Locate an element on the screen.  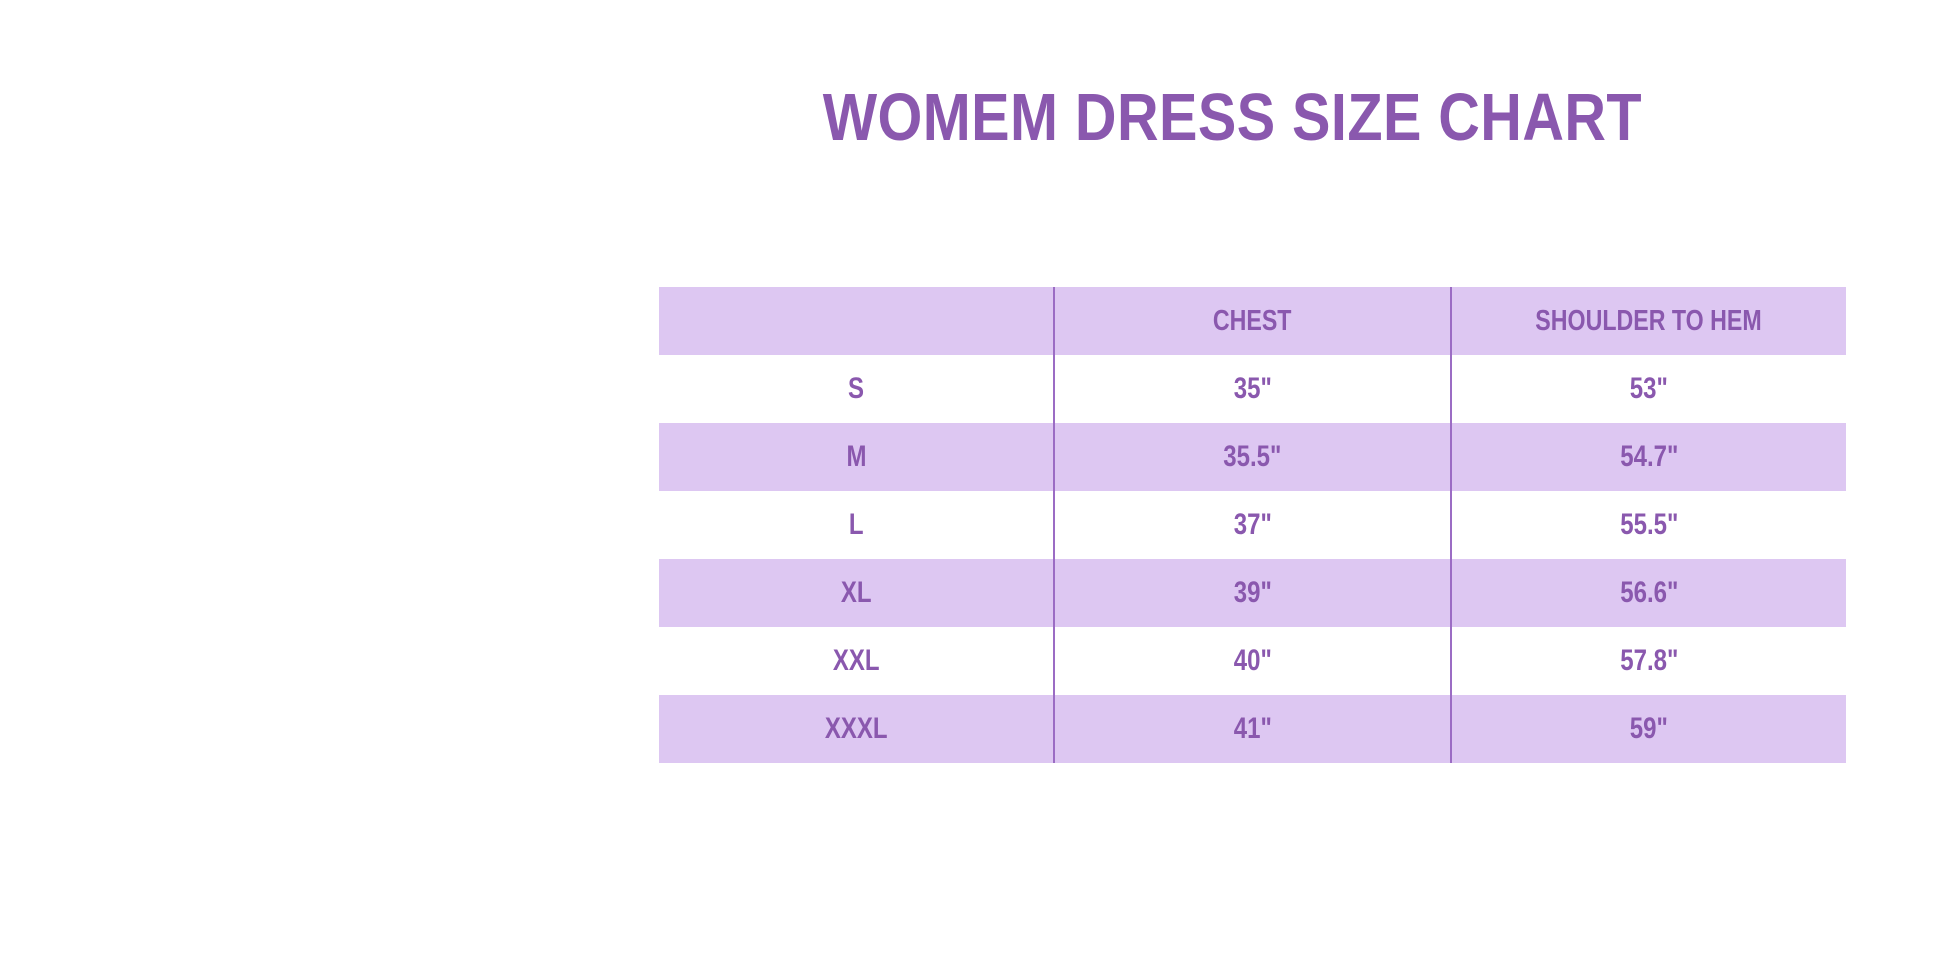
shoulder-to-hem-value: 59" is located at coordinates (1648, 728).